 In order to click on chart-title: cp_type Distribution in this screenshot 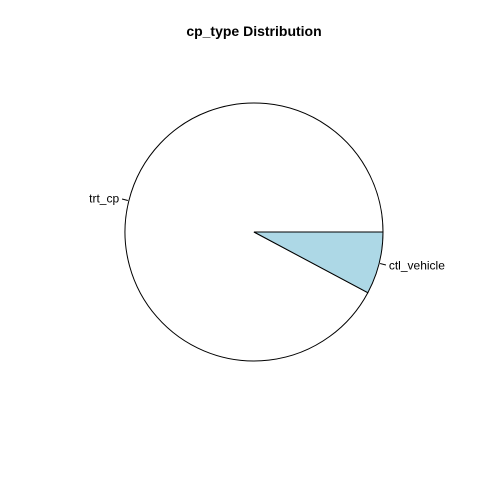, I will do `click(253, 31)`.